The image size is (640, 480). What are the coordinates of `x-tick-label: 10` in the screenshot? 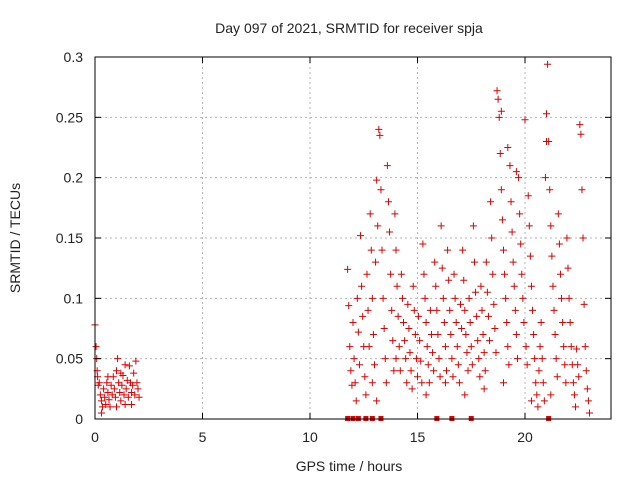 It's located at (310, 437).